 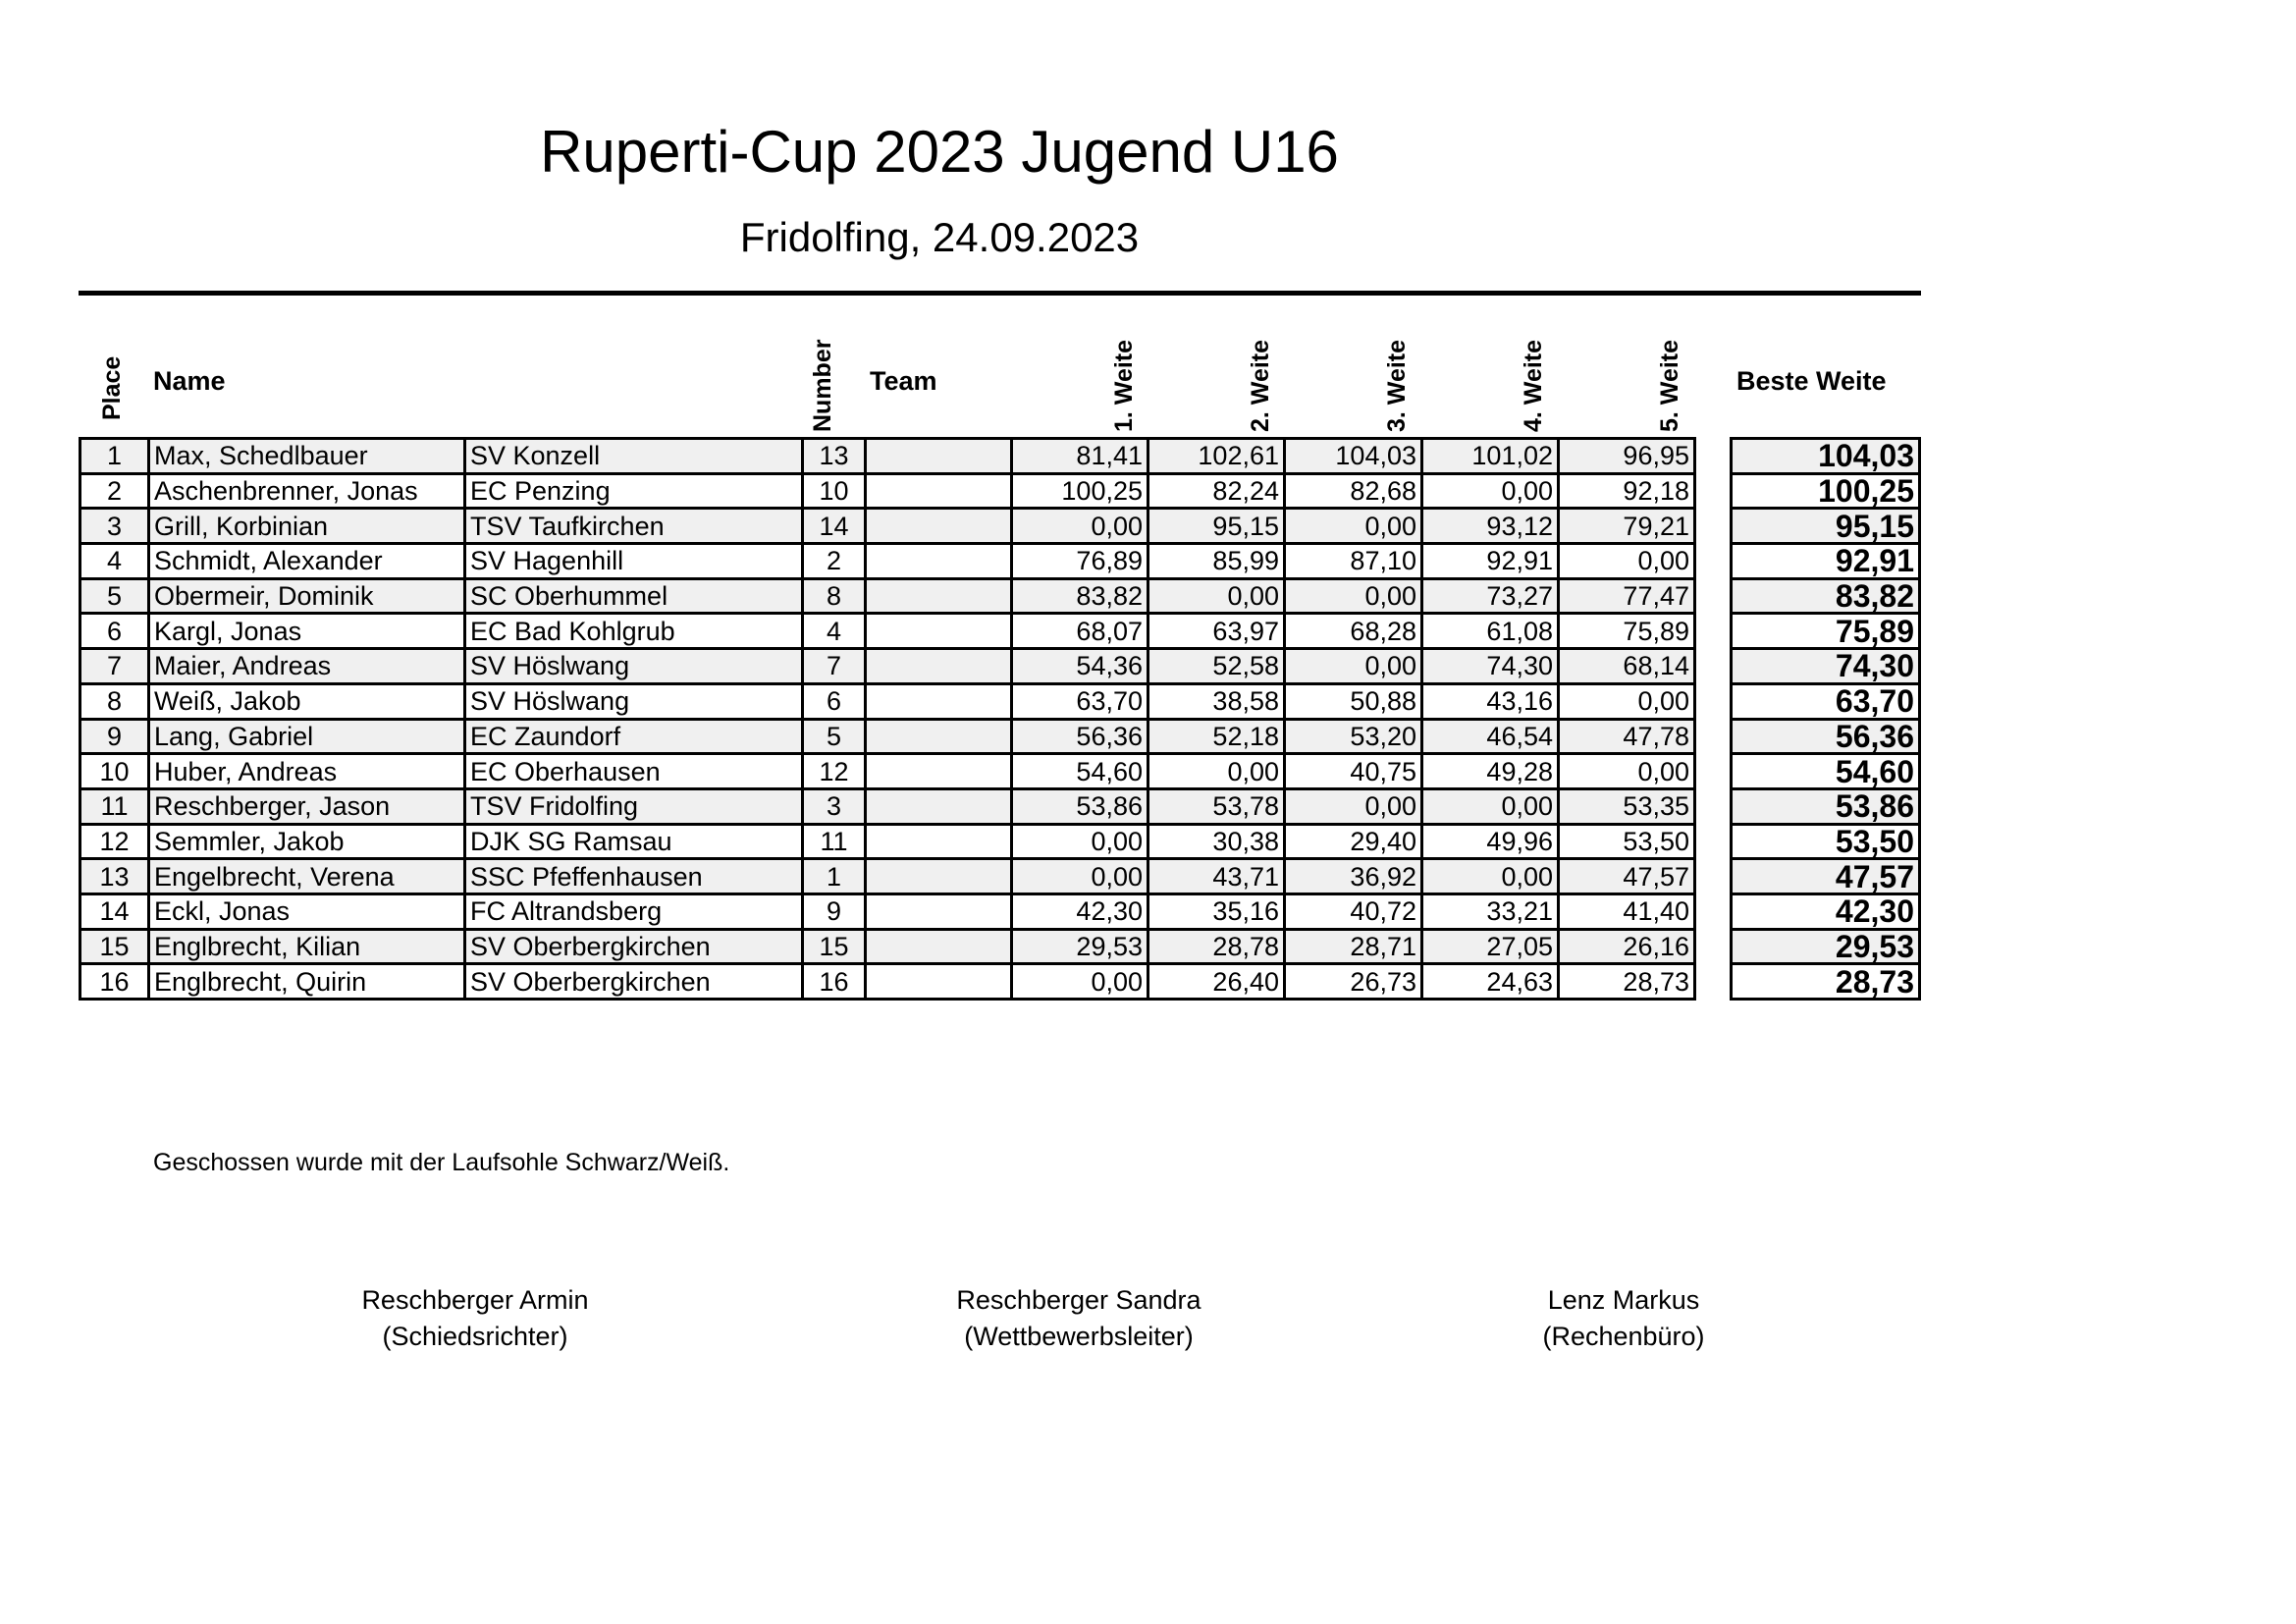 I want to click on place-cell: 1, so click(x=114, y=456).